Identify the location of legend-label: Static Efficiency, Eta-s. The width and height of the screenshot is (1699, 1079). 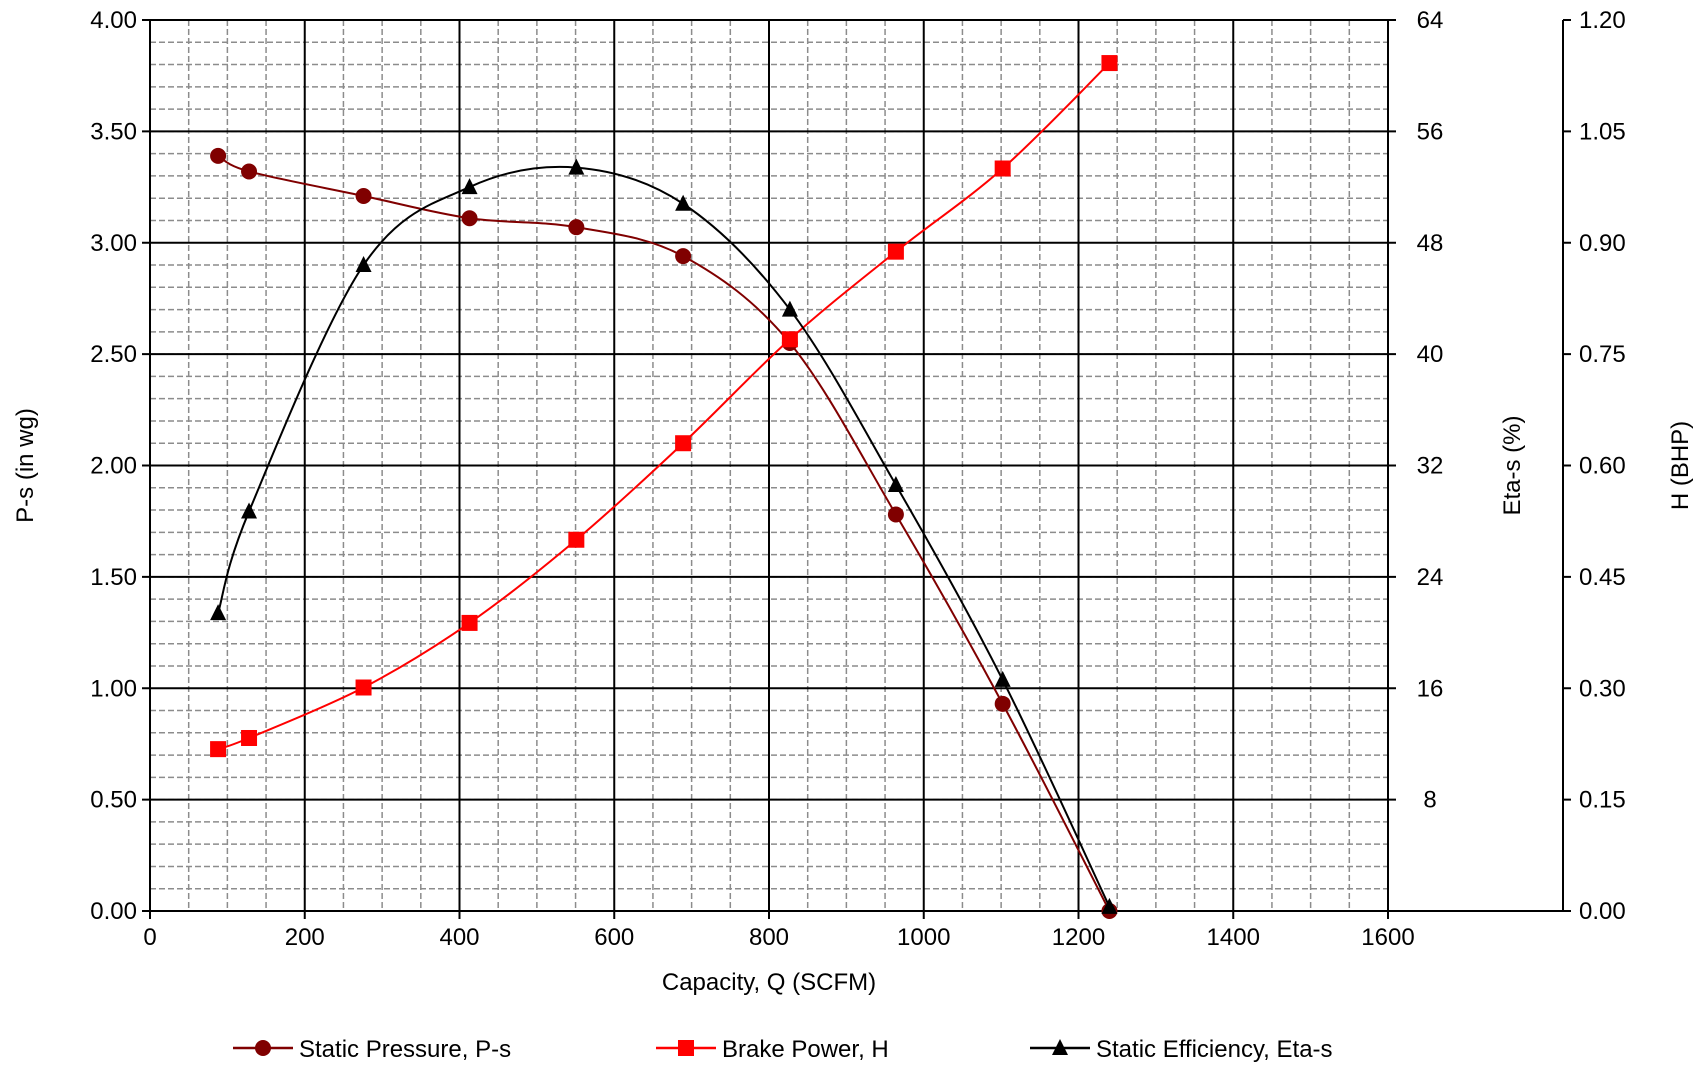
(1214, 1049).